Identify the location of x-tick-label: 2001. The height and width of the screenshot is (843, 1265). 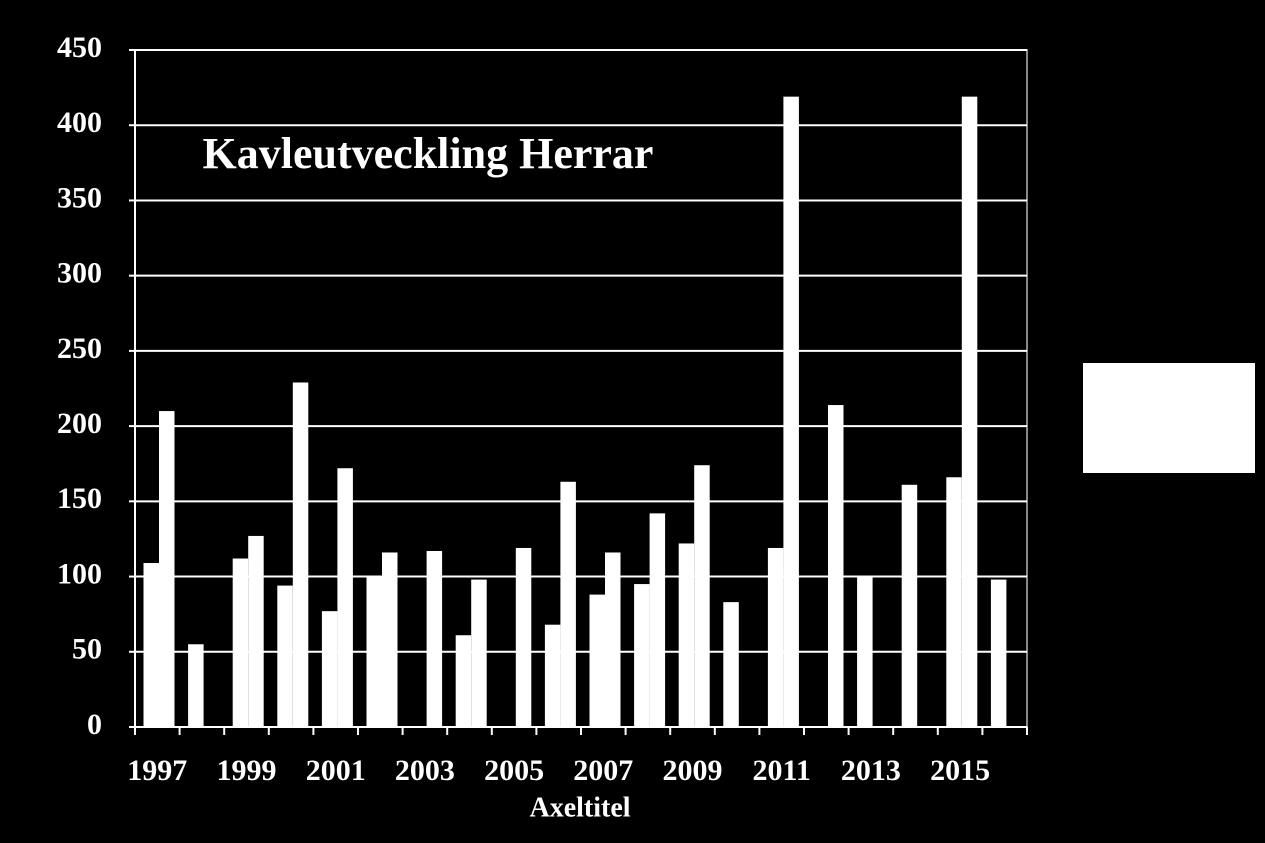
(336, 770).